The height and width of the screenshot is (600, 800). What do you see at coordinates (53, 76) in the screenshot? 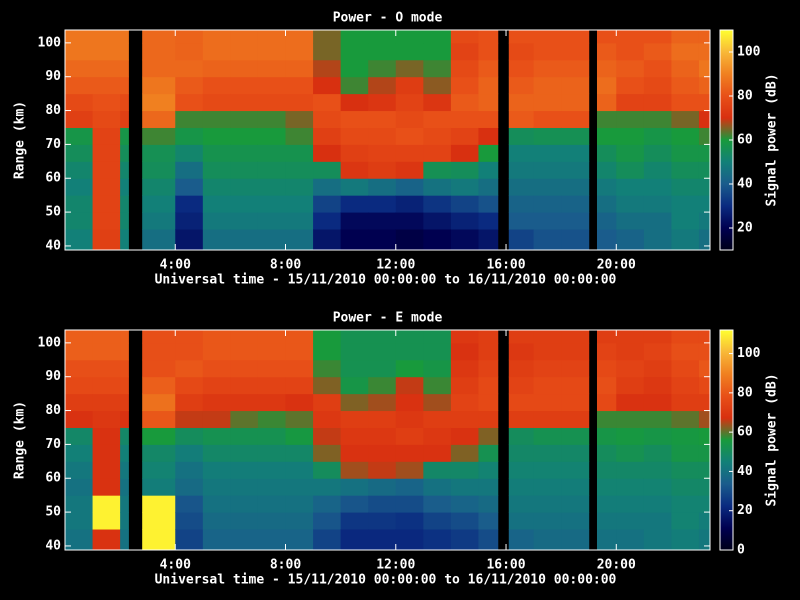
I see `y-tick-label: 90` at bounding box center [53, 76].